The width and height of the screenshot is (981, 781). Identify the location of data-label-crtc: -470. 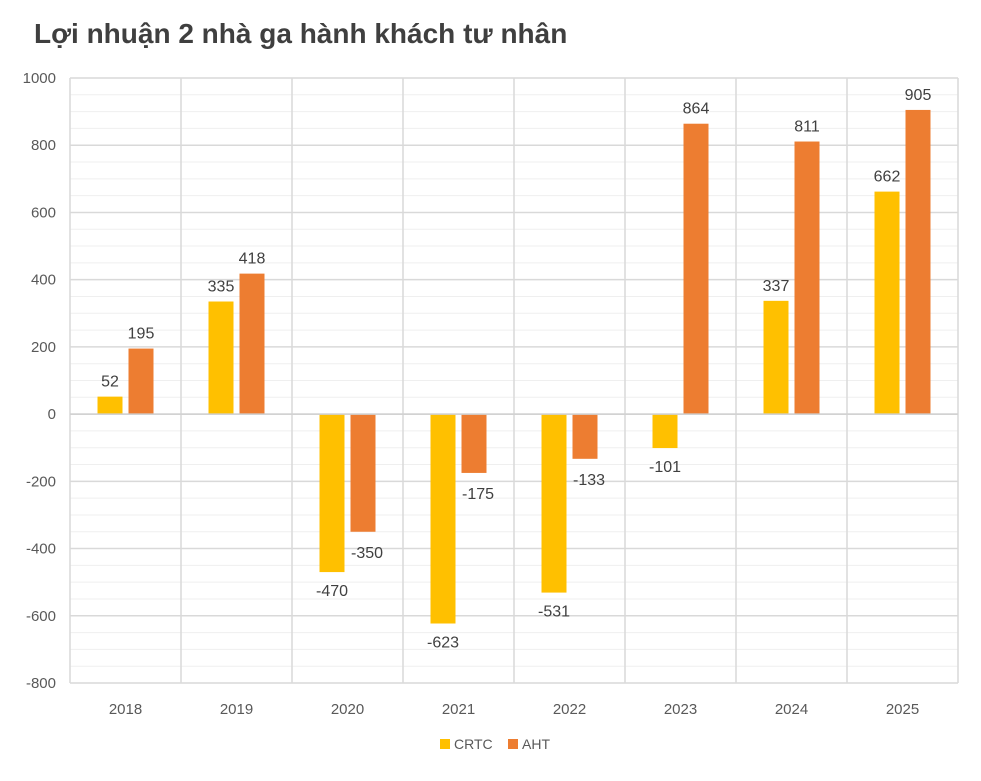
(332, 591).